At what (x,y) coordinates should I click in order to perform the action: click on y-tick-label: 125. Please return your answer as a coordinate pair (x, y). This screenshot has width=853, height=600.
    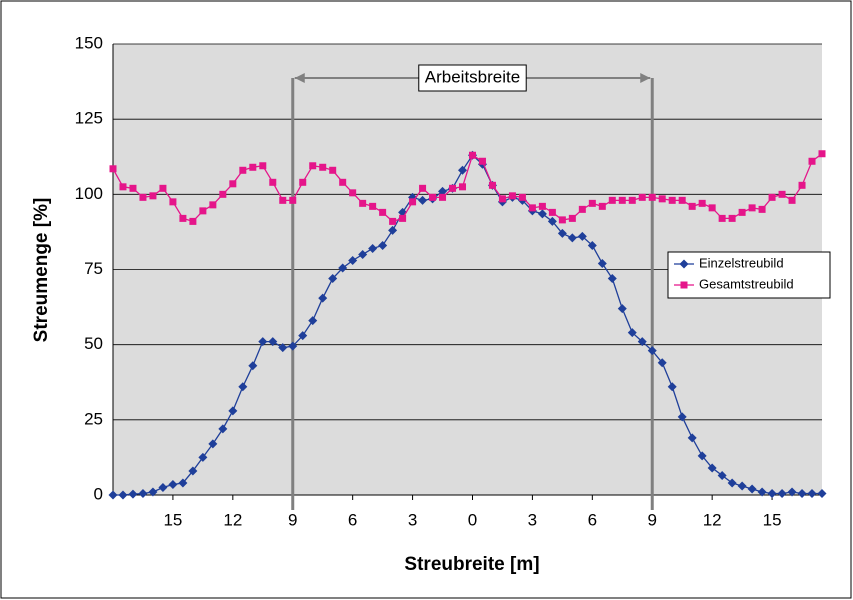
    Looking at the image, I should click on (89, 118).